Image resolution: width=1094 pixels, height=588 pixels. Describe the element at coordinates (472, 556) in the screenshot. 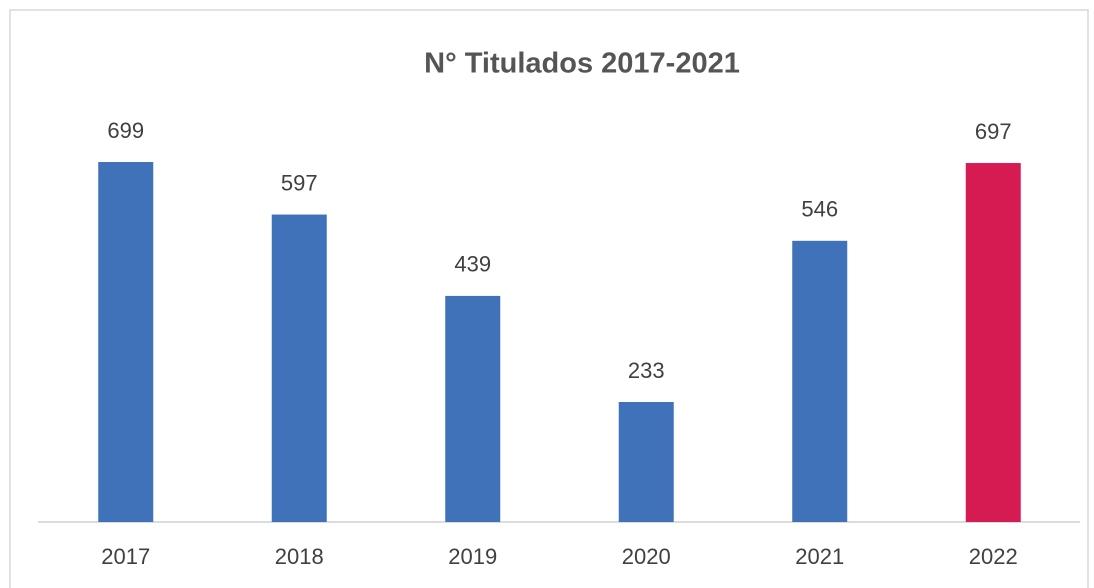

I see `x-tick-label: 2019` at that location.